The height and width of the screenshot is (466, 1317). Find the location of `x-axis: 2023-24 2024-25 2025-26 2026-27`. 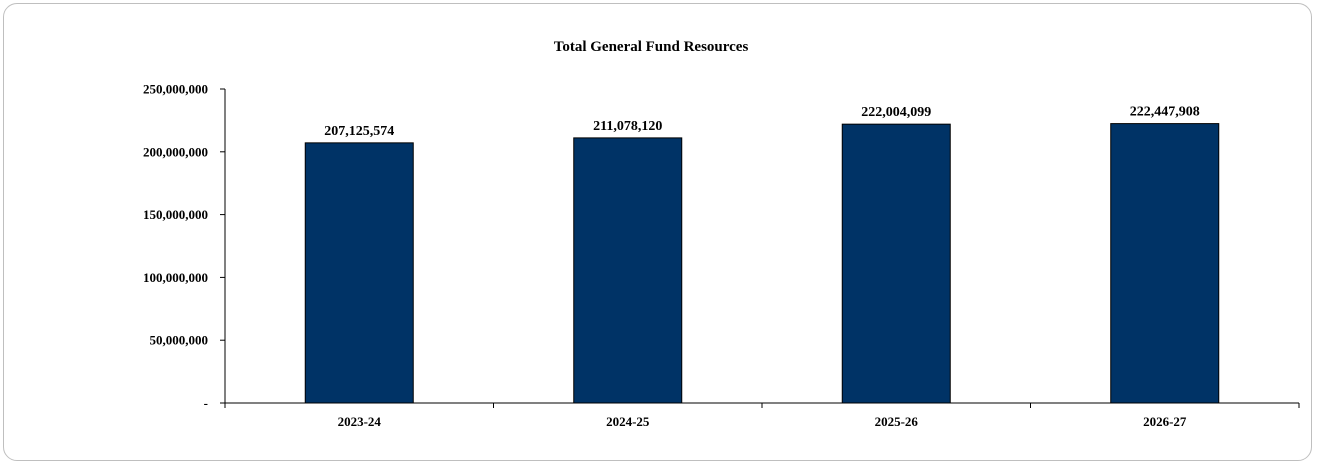

x-axis: 2023-24 2024-25 2025-26 2026-27 is located at coordinates (762, 415).